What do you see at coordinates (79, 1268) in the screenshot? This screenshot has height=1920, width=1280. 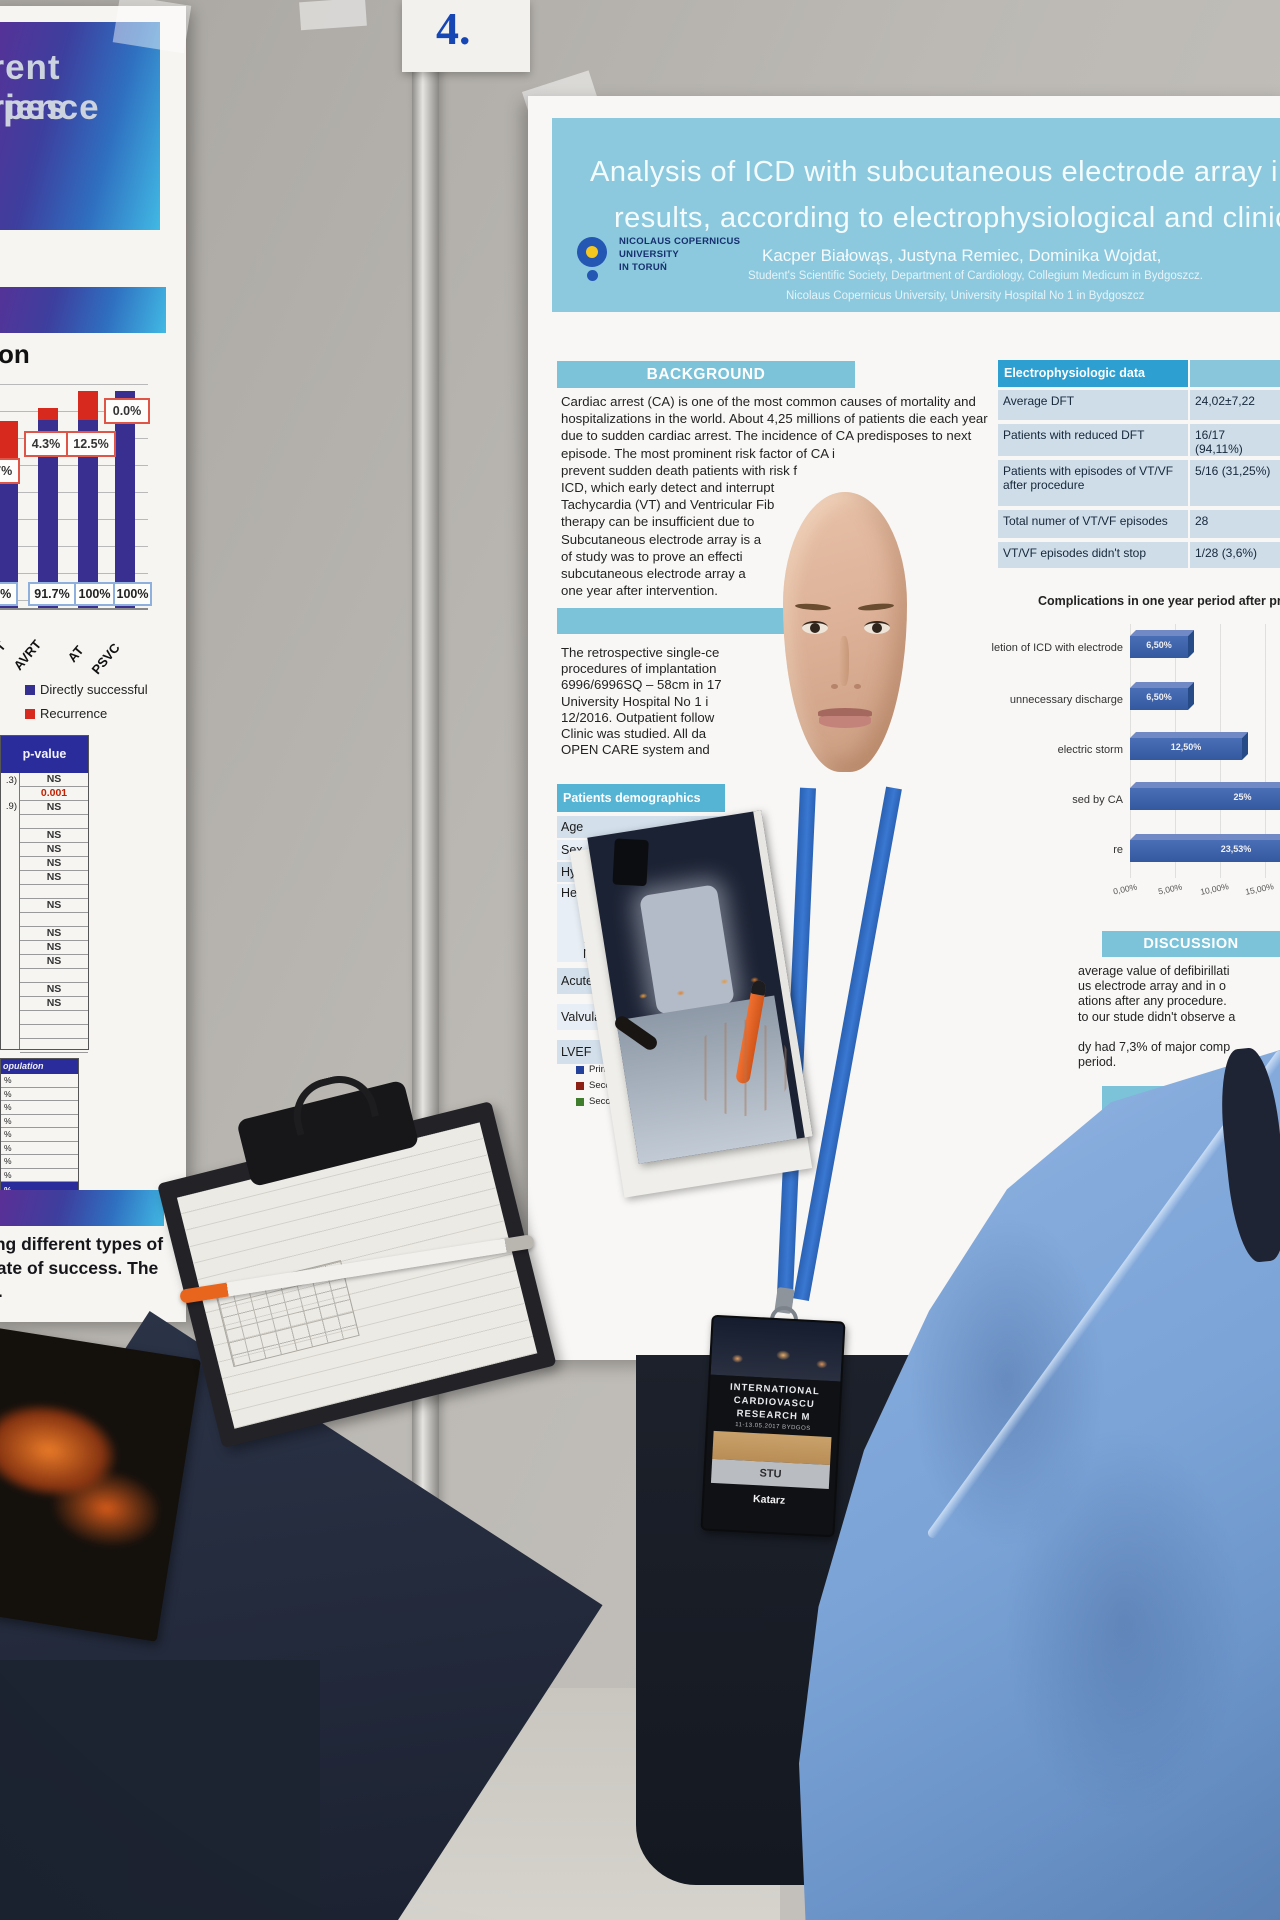 I see `left-poster-footer-line2: rate of success. The` at bounding box center [79, 1268].